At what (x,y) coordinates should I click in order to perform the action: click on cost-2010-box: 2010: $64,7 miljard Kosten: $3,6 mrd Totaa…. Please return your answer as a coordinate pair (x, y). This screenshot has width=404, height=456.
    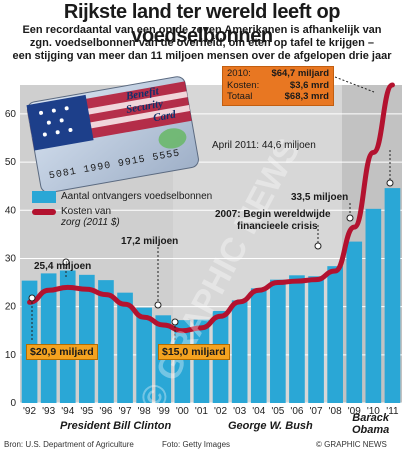
    Looking at the image, I should click on (278, 86).